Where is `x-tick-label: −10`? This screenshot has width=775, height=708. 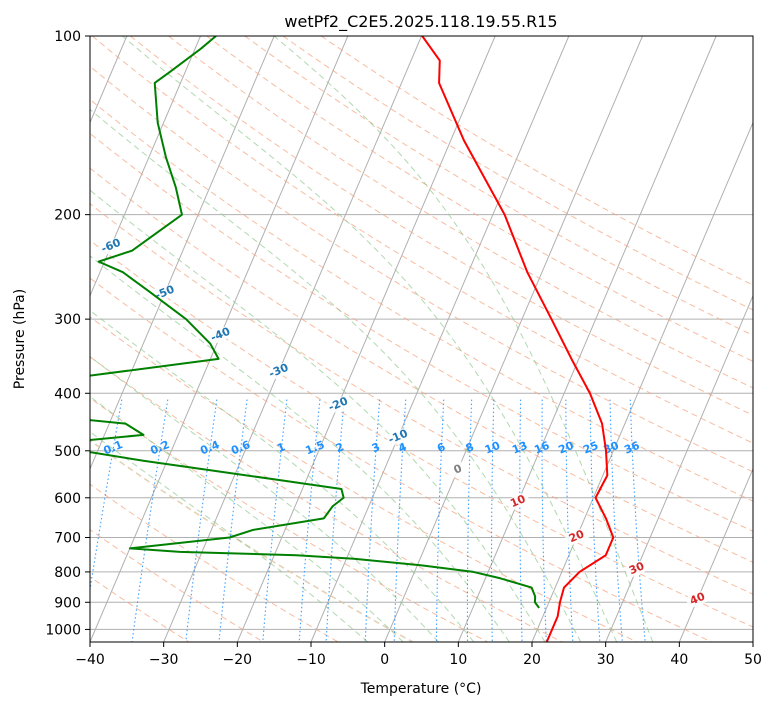 x-tick-label: −10 is located at coordinates (311, 660).